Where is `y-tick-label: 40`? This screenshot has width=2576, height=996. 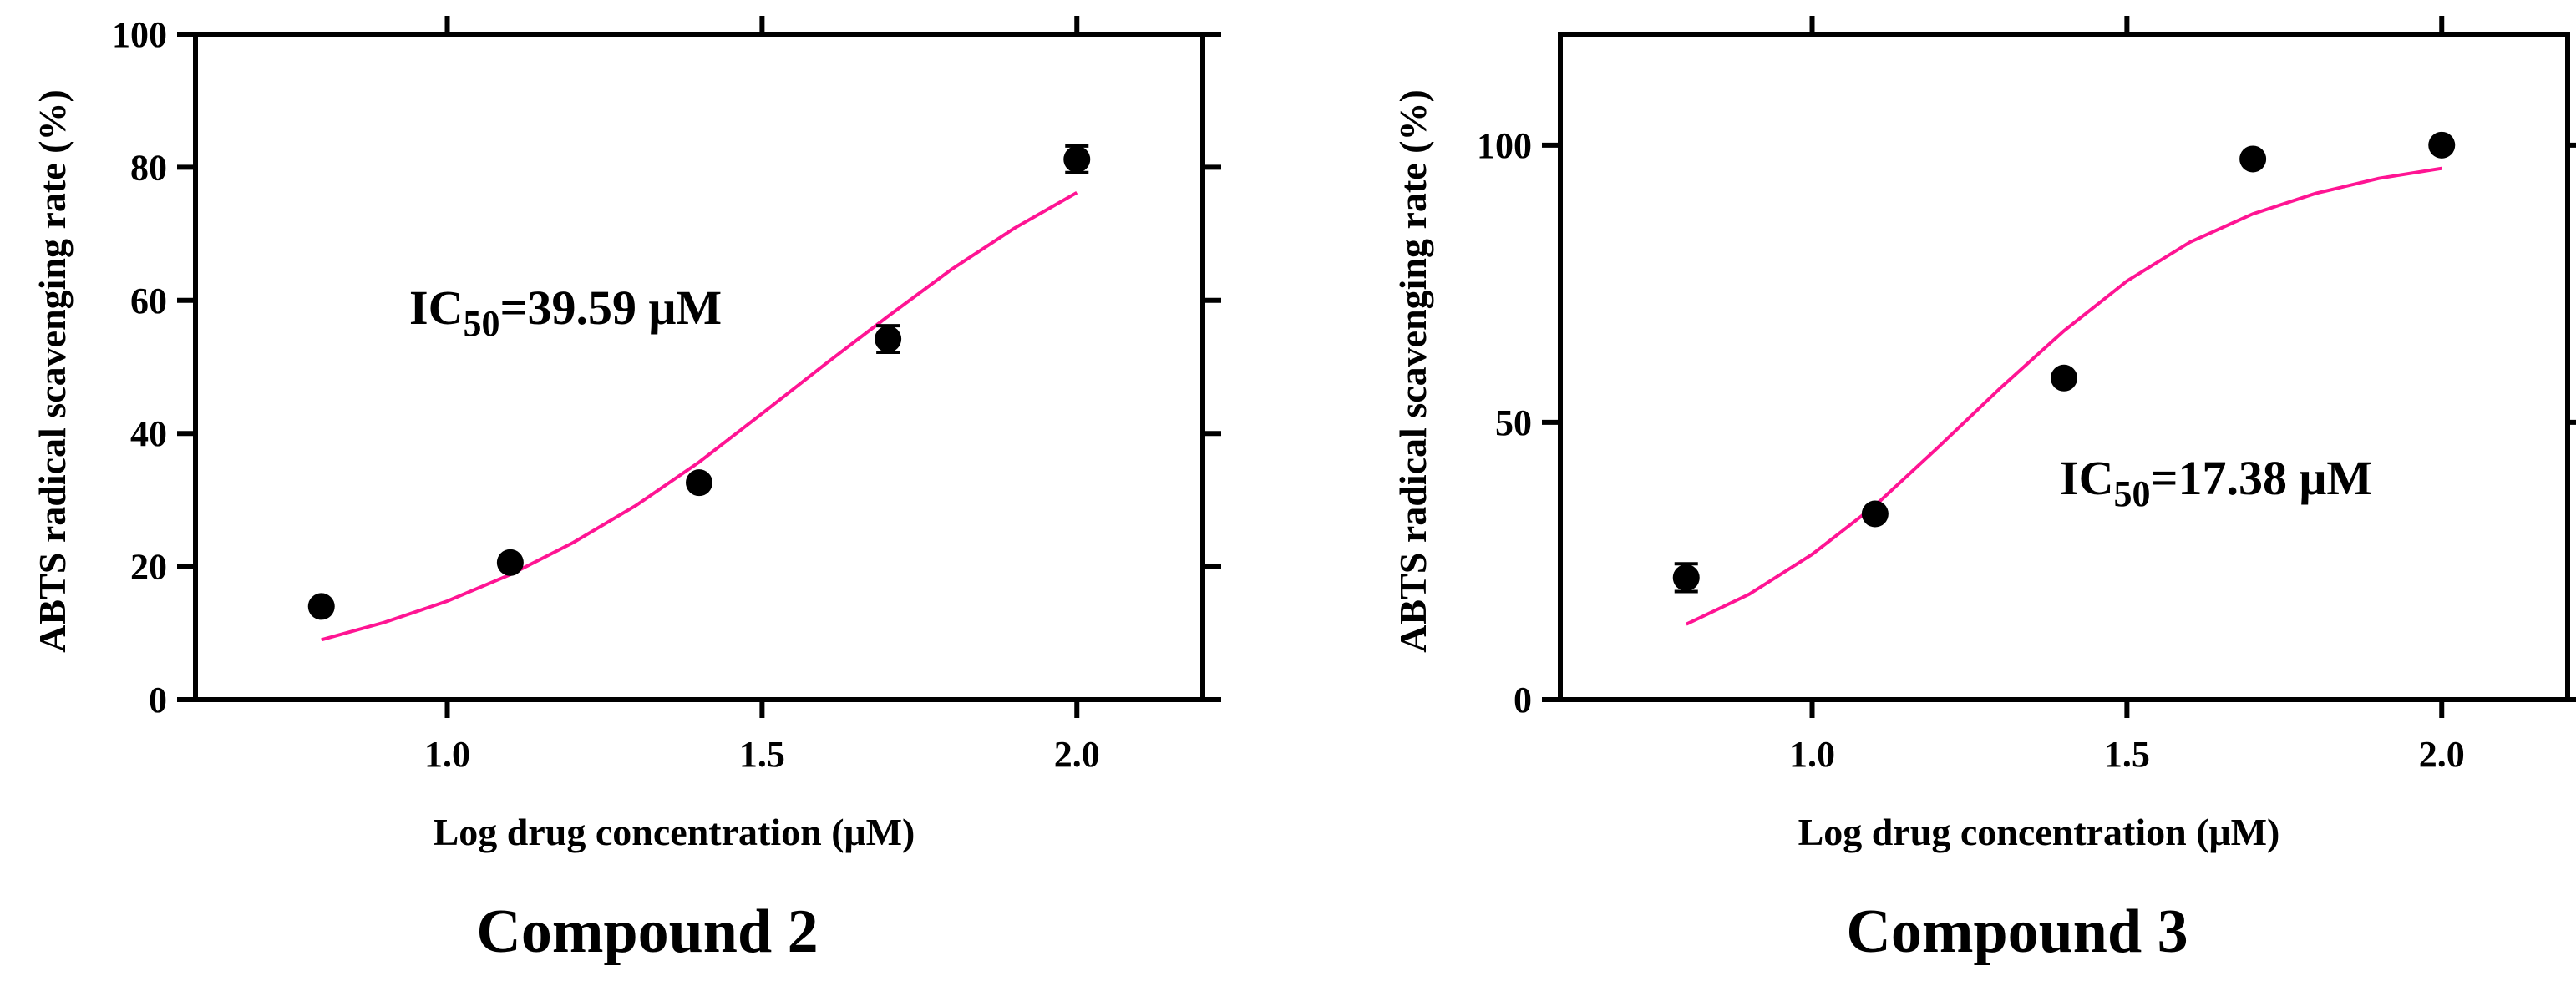
y-tick-label: 40 is located at coordinates (148, 434).